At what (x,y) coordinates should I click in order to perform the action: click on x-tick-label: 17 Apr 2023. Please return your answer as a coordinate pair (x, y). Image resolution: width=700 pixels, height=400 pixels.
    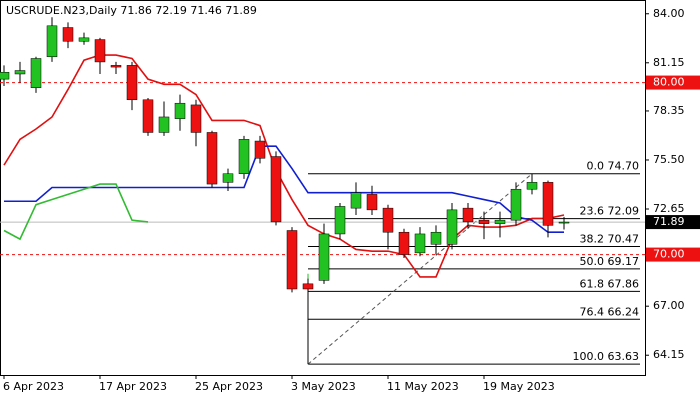
    Looking at the image, I should click on (133, 386).